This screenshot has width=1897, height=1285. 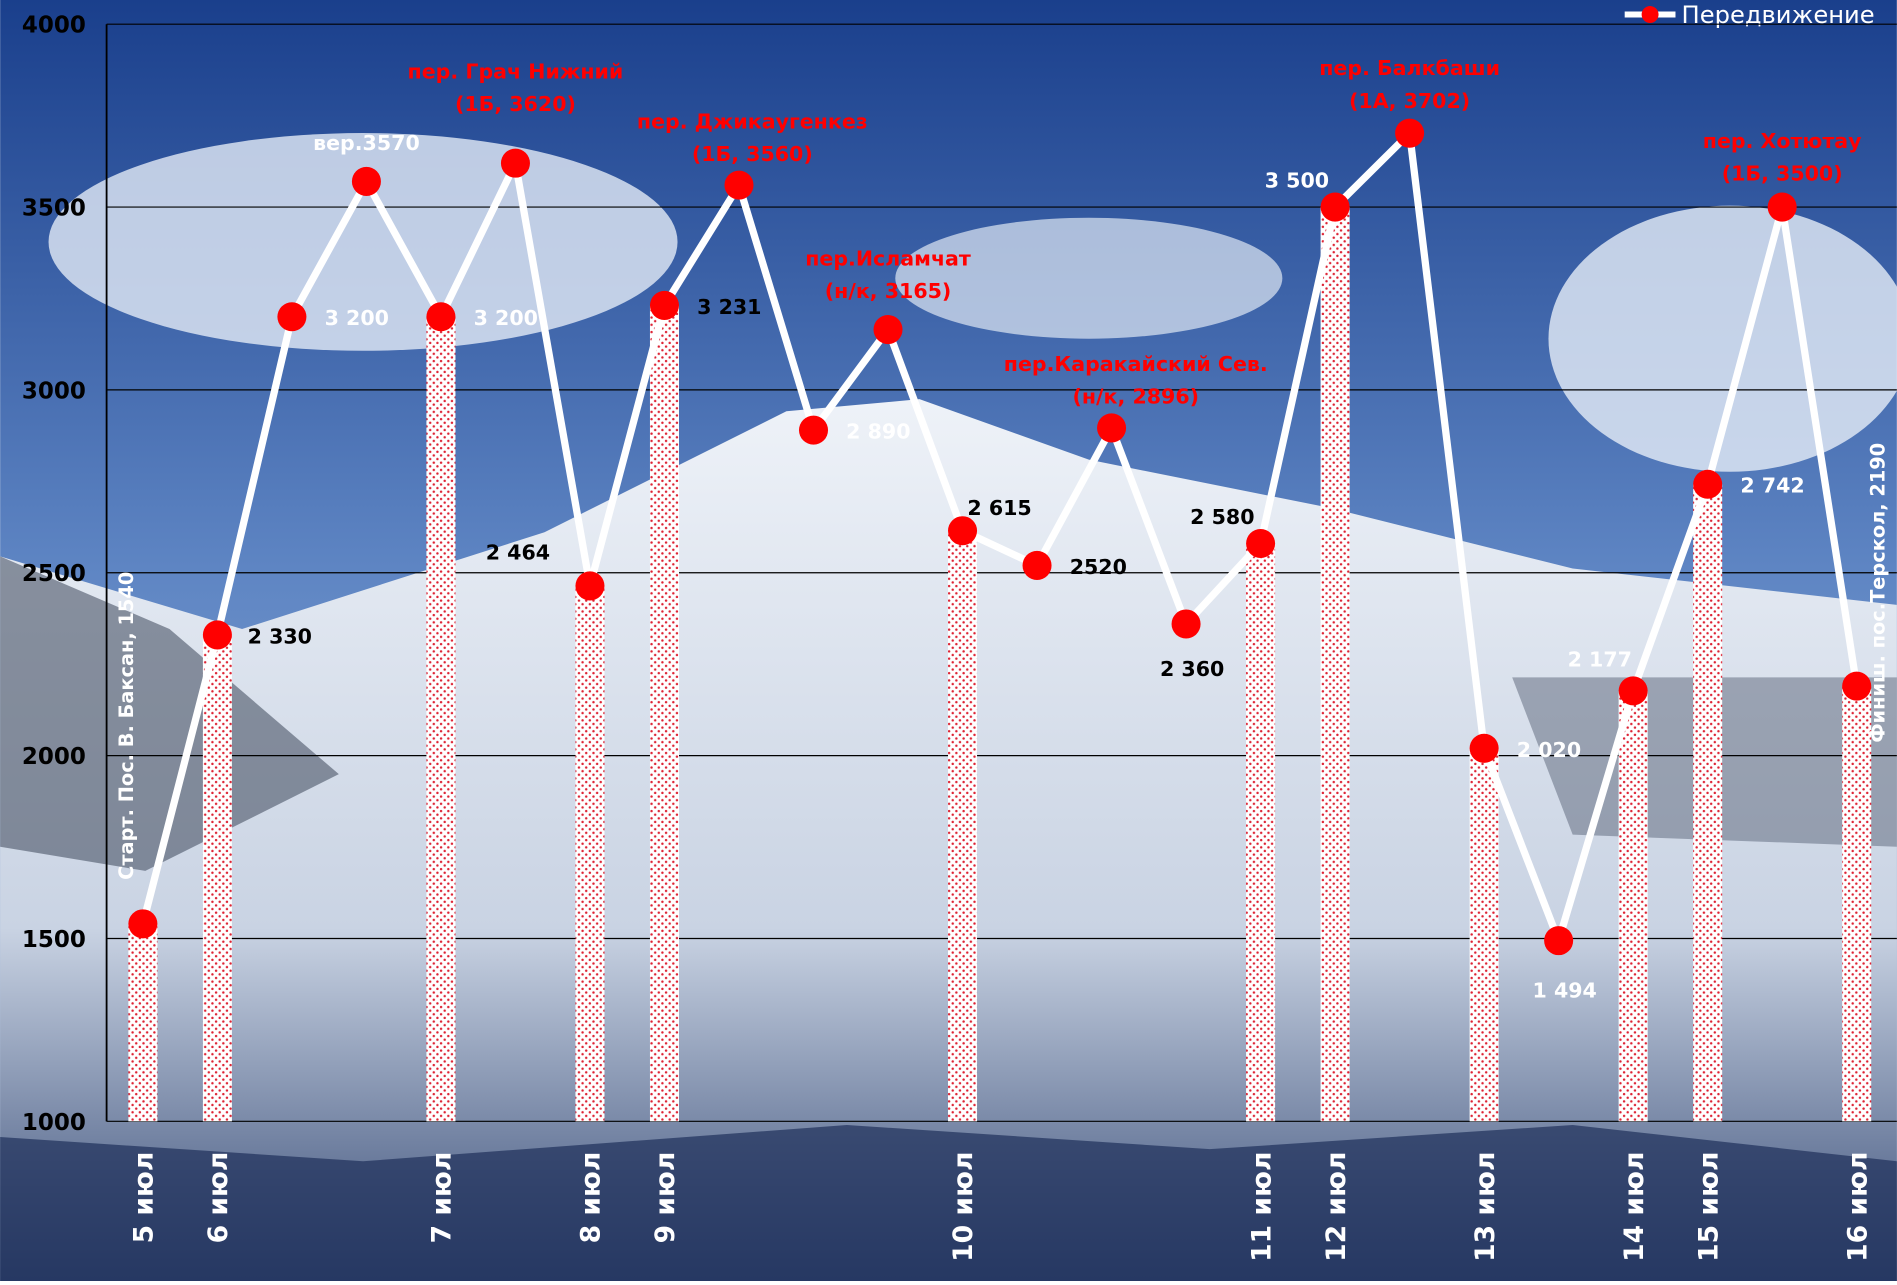 What do you see at coordinates (518, 552) in the screenshot?
I see `data-label: 2 464` at bounding box center [518, 552].